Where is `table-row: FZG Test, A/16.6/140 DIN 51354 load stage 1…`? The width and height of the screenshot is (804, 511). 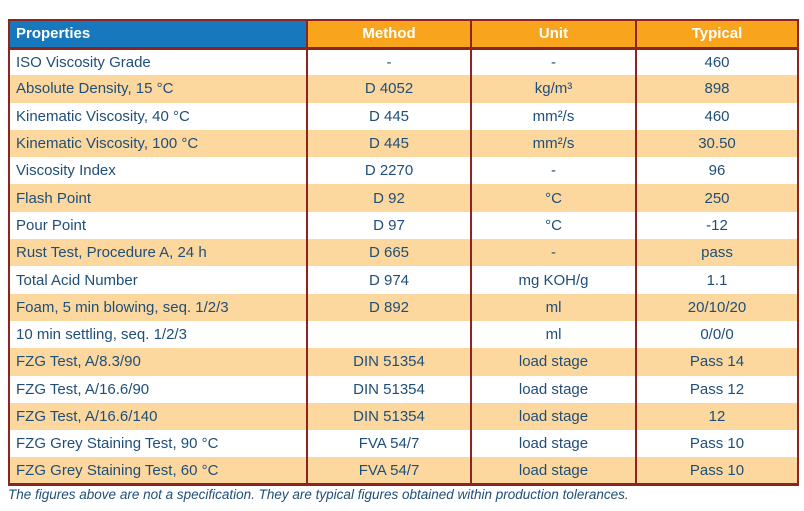 table-row: FZG Test, A/16.6/140 DIN 51354 load stage 1… is located at coordinates (403, 416).